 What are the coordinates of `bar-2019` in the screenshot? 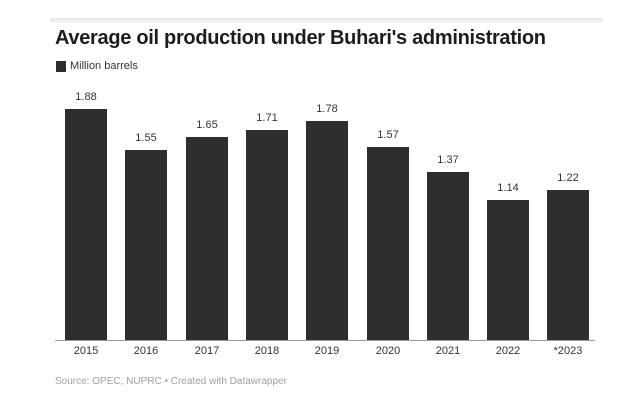 It's located at (327, 230).